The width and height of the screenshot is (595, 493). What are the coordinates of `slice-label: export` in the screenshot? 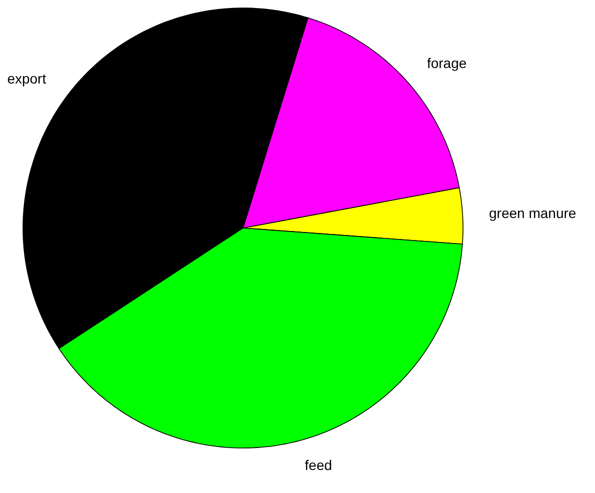 It's located at (26, 78).